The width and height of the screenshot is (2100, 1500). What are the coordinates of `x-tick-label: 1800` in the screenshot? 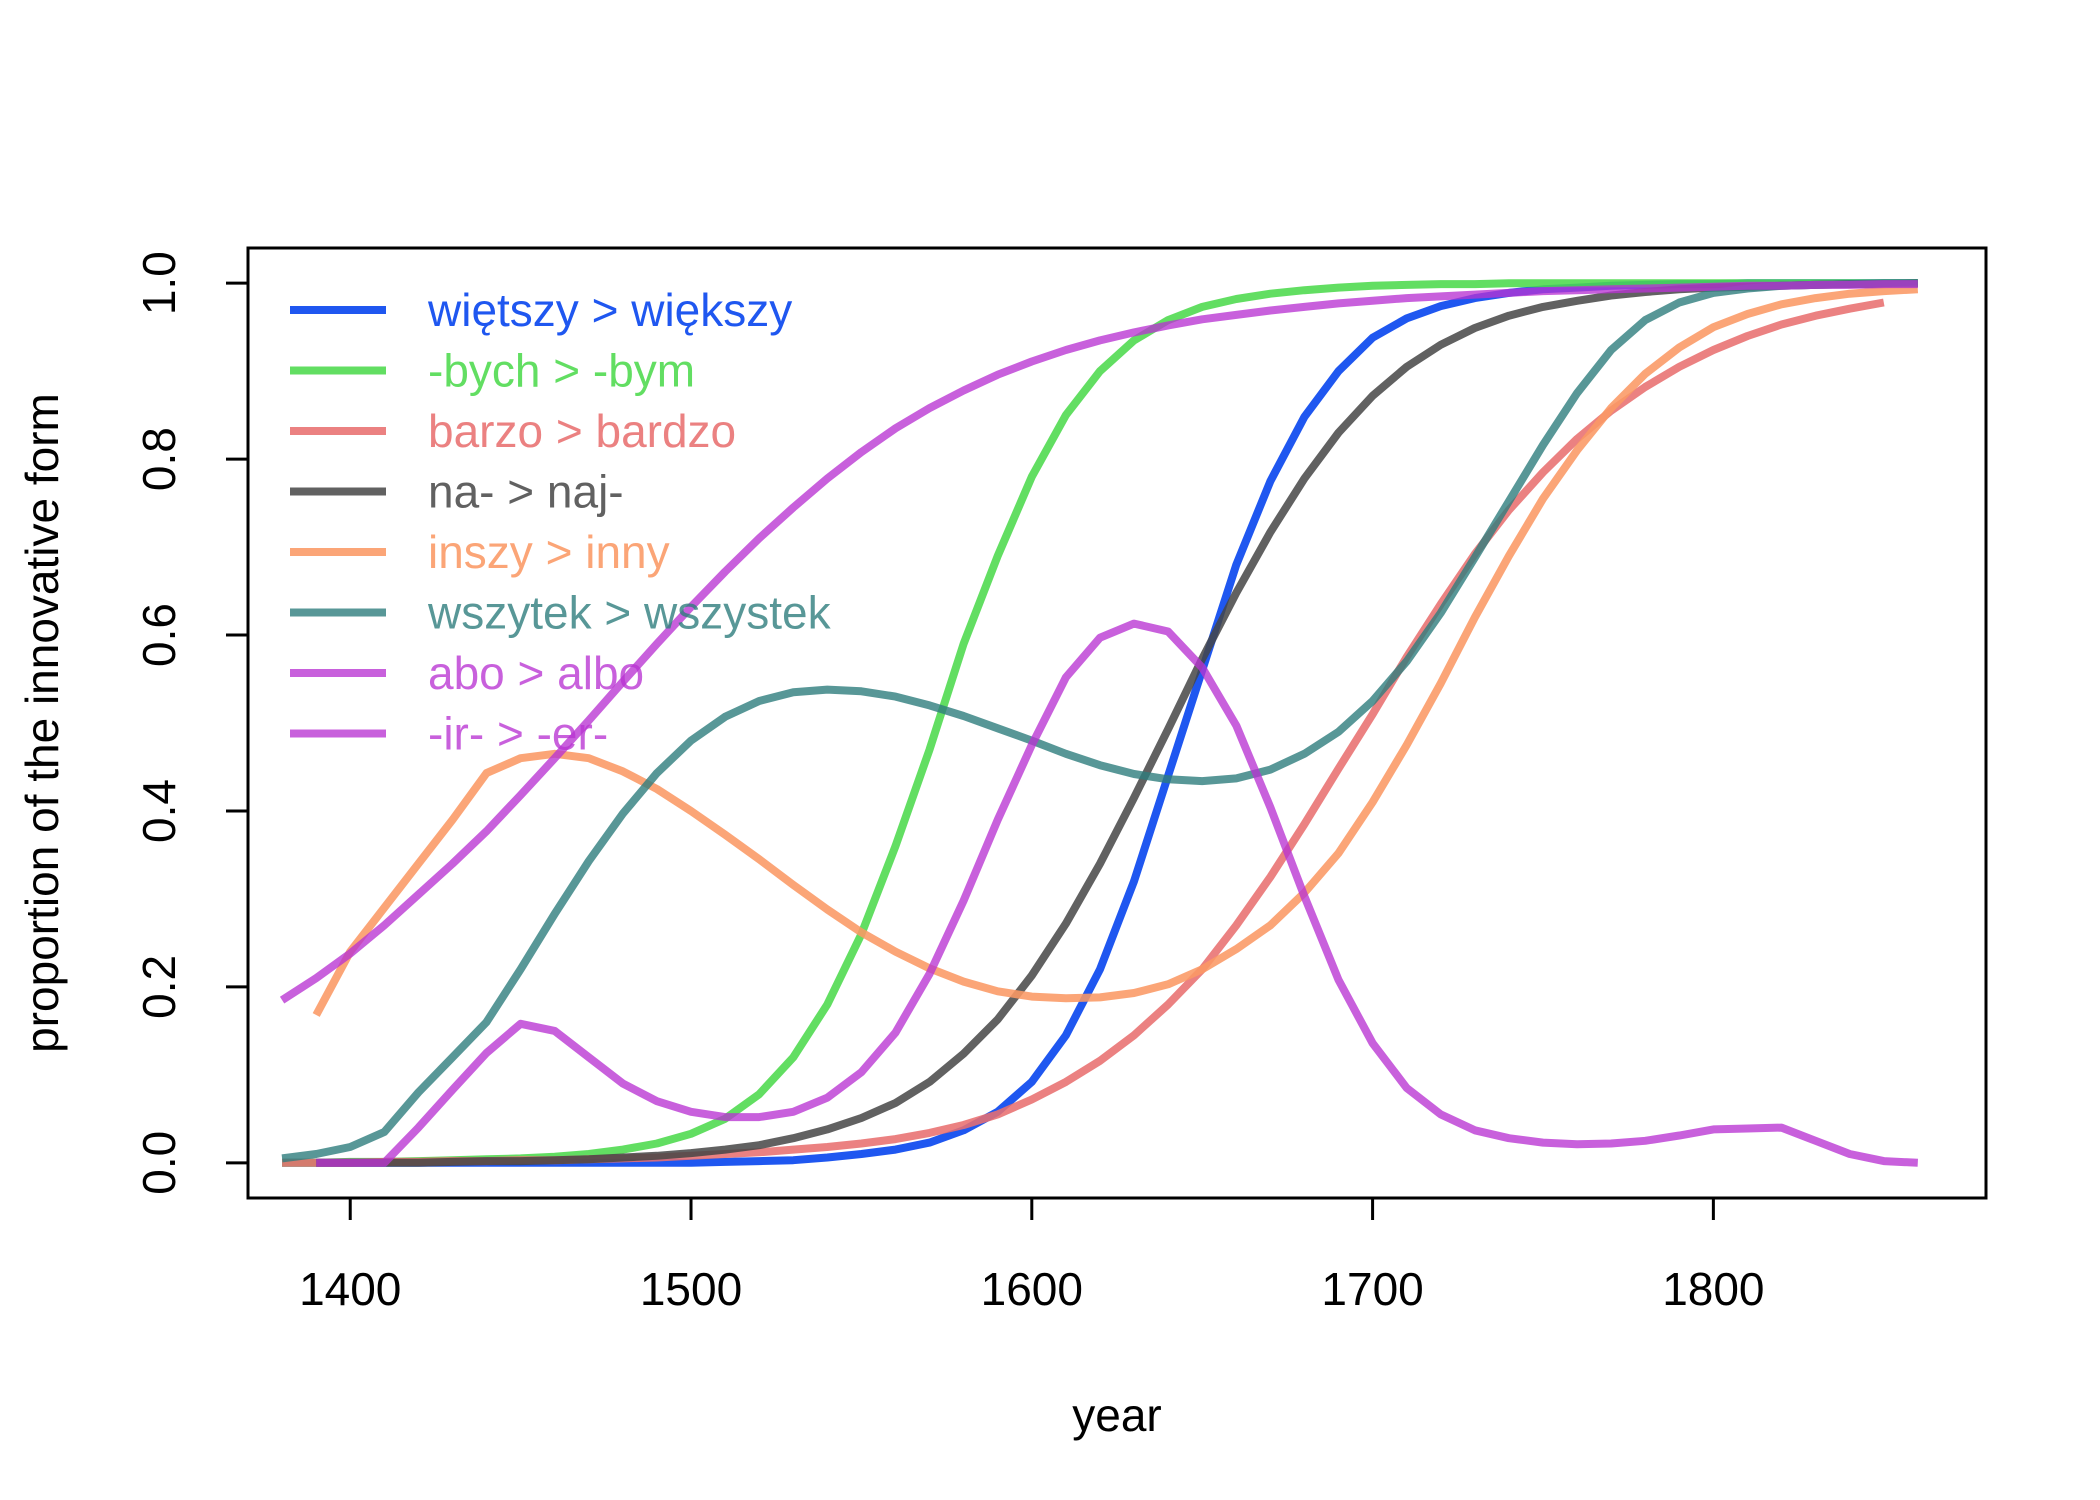 It's located at (1713, 1289).